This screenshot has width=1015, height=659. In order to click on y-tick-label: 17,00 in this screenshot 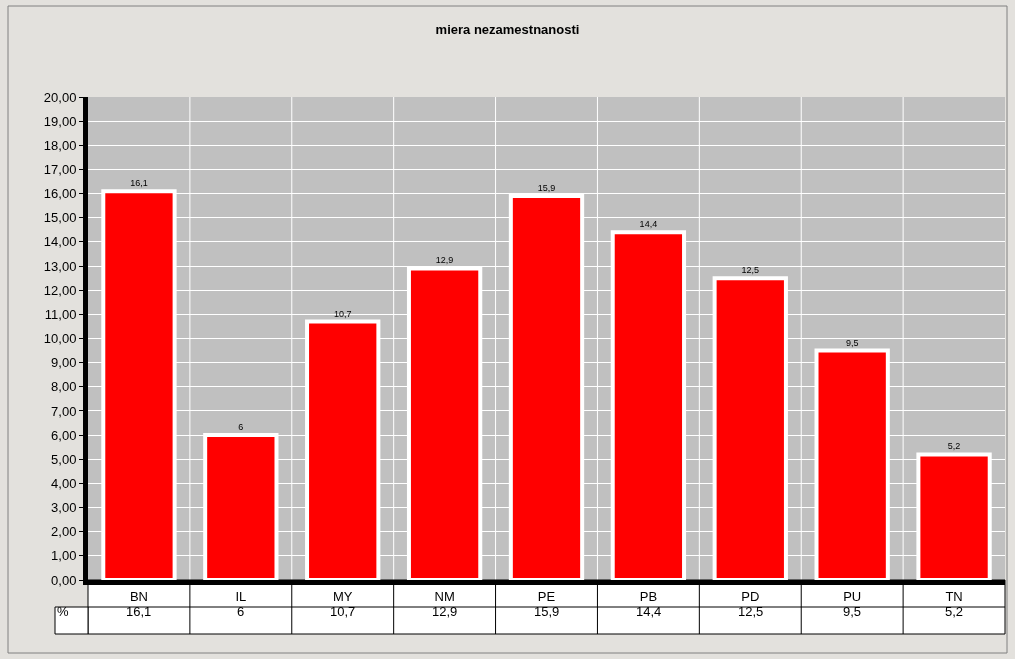, I will do `click(60, 169)`.